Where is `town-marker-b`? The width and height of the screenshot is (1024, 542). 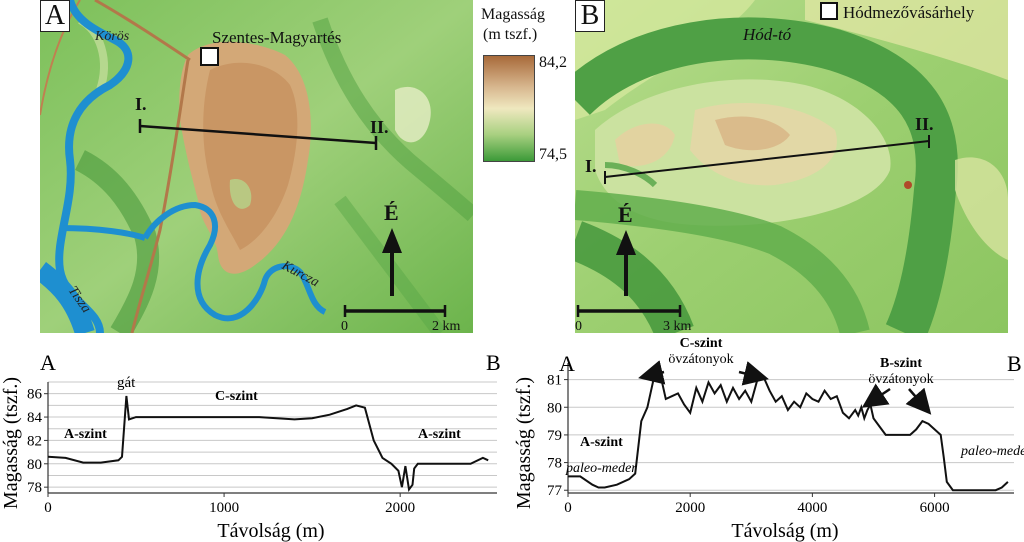 town-marker-b is located at coordinates (829, 11).